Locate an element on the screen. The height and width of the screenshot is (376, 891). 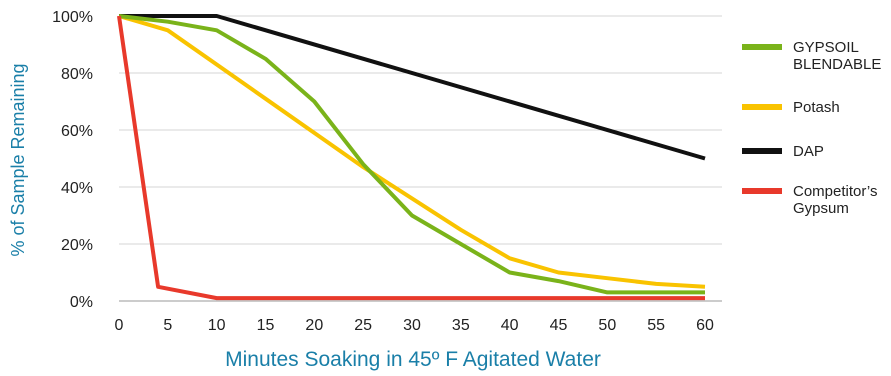
x-axis-title: Minutes Soaking in 45º F Agitated Water is located at coordinates (413, 359).